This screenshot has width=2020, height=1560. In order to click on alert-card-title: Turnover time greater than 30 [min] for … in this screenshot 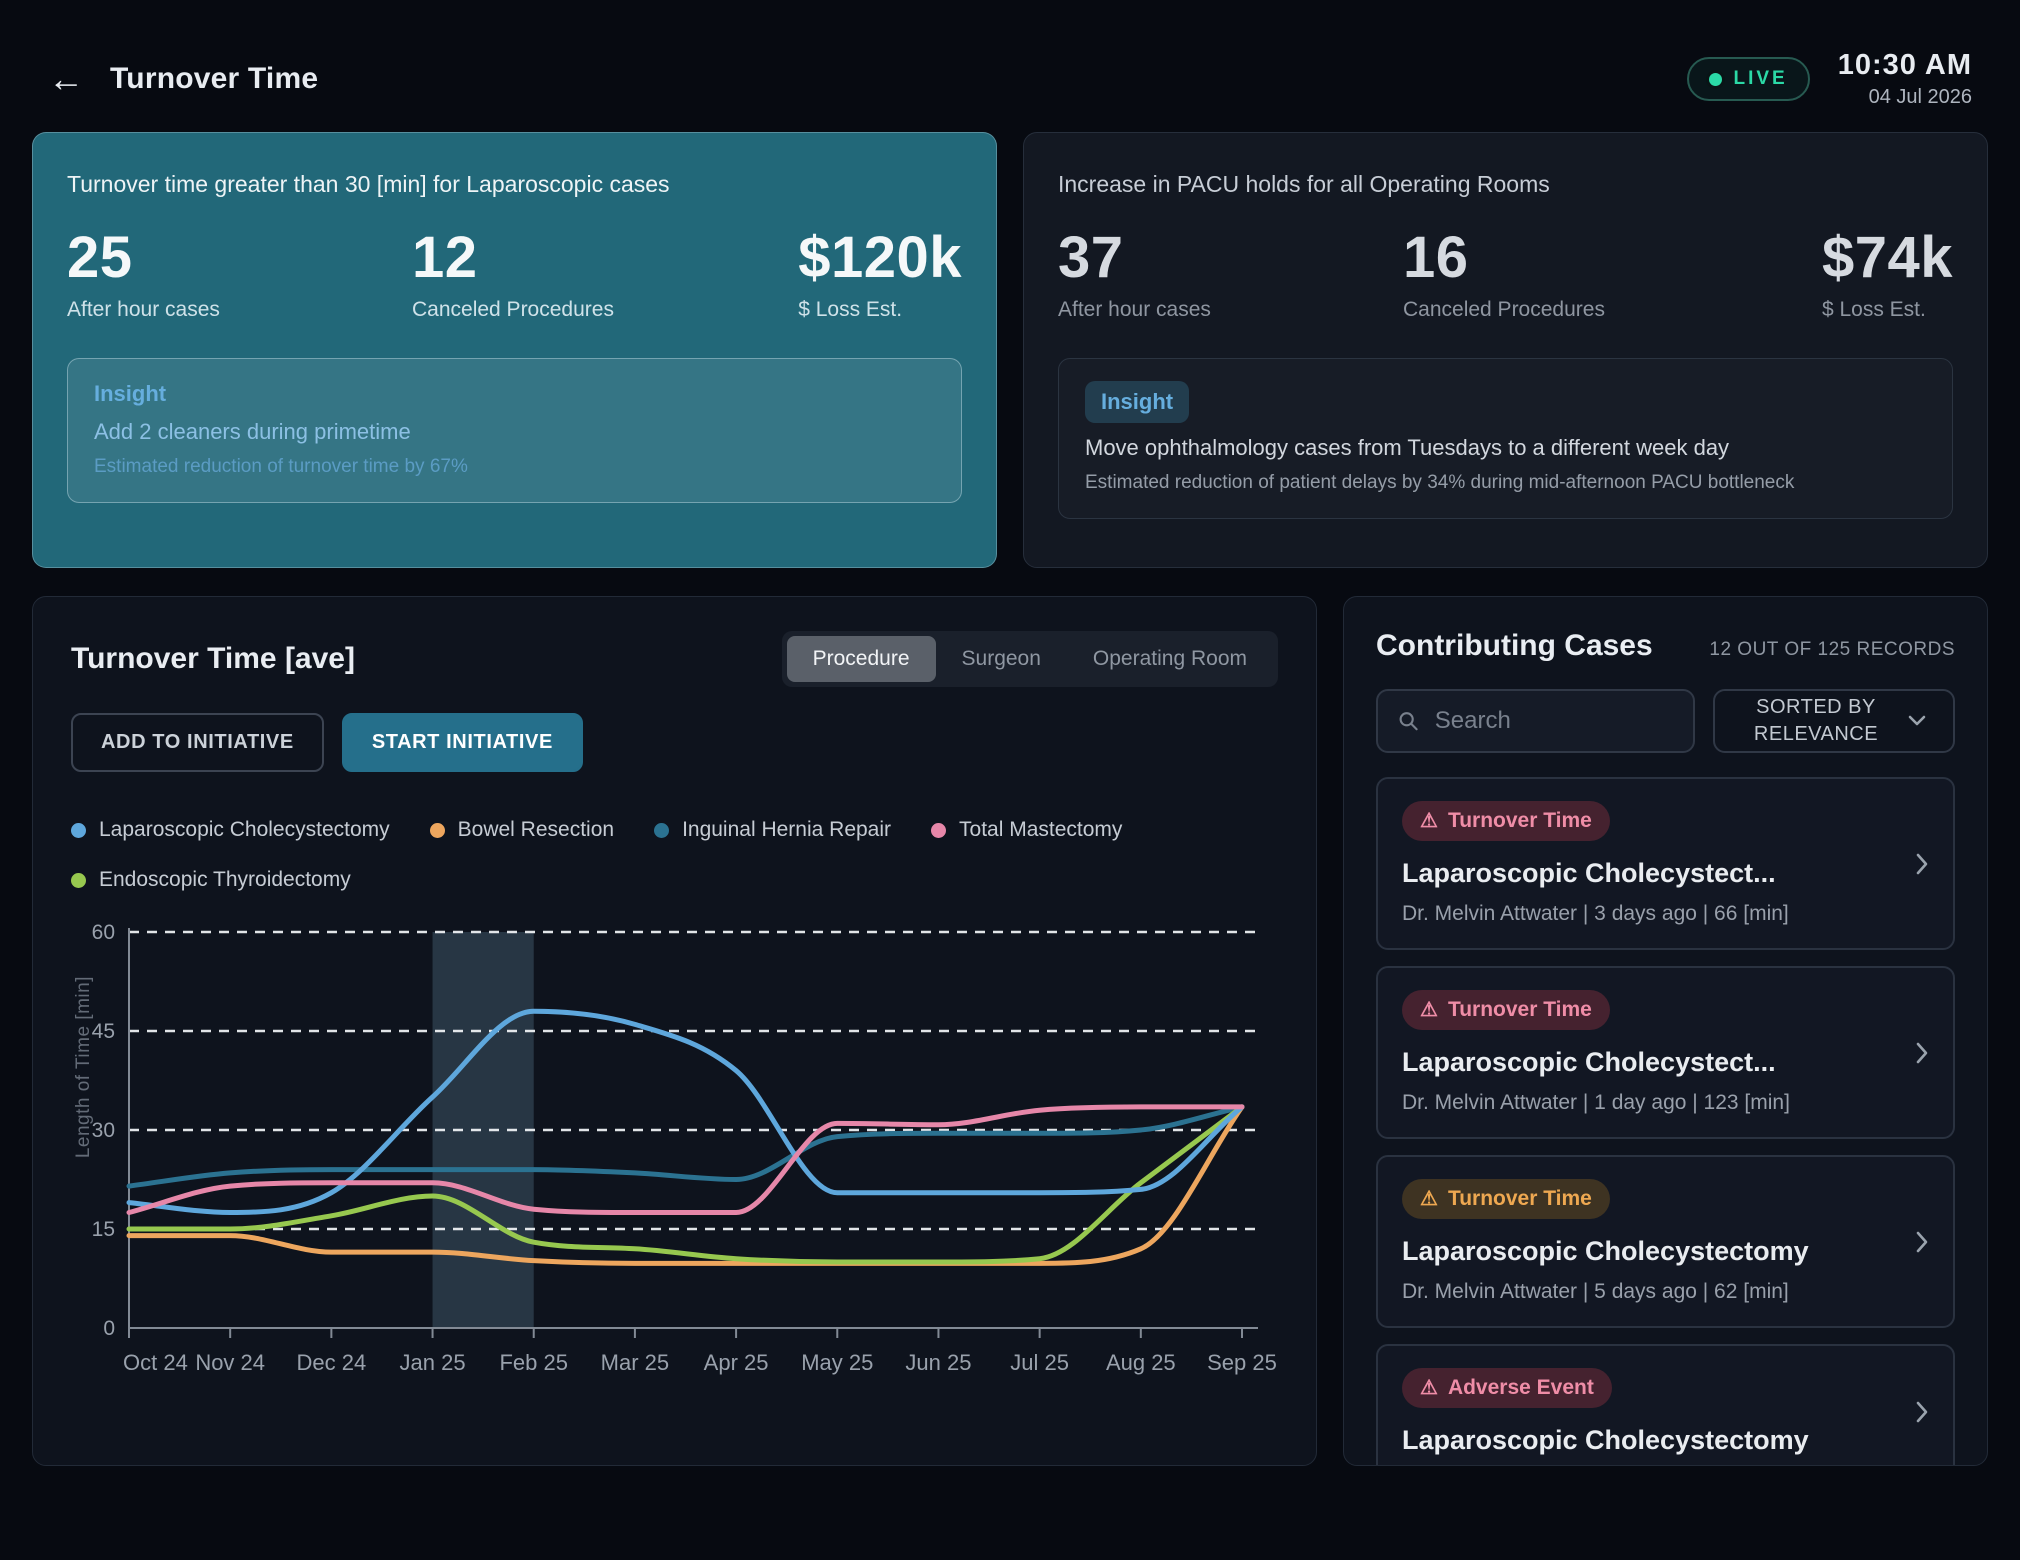, I will do `click(368, 184)`.